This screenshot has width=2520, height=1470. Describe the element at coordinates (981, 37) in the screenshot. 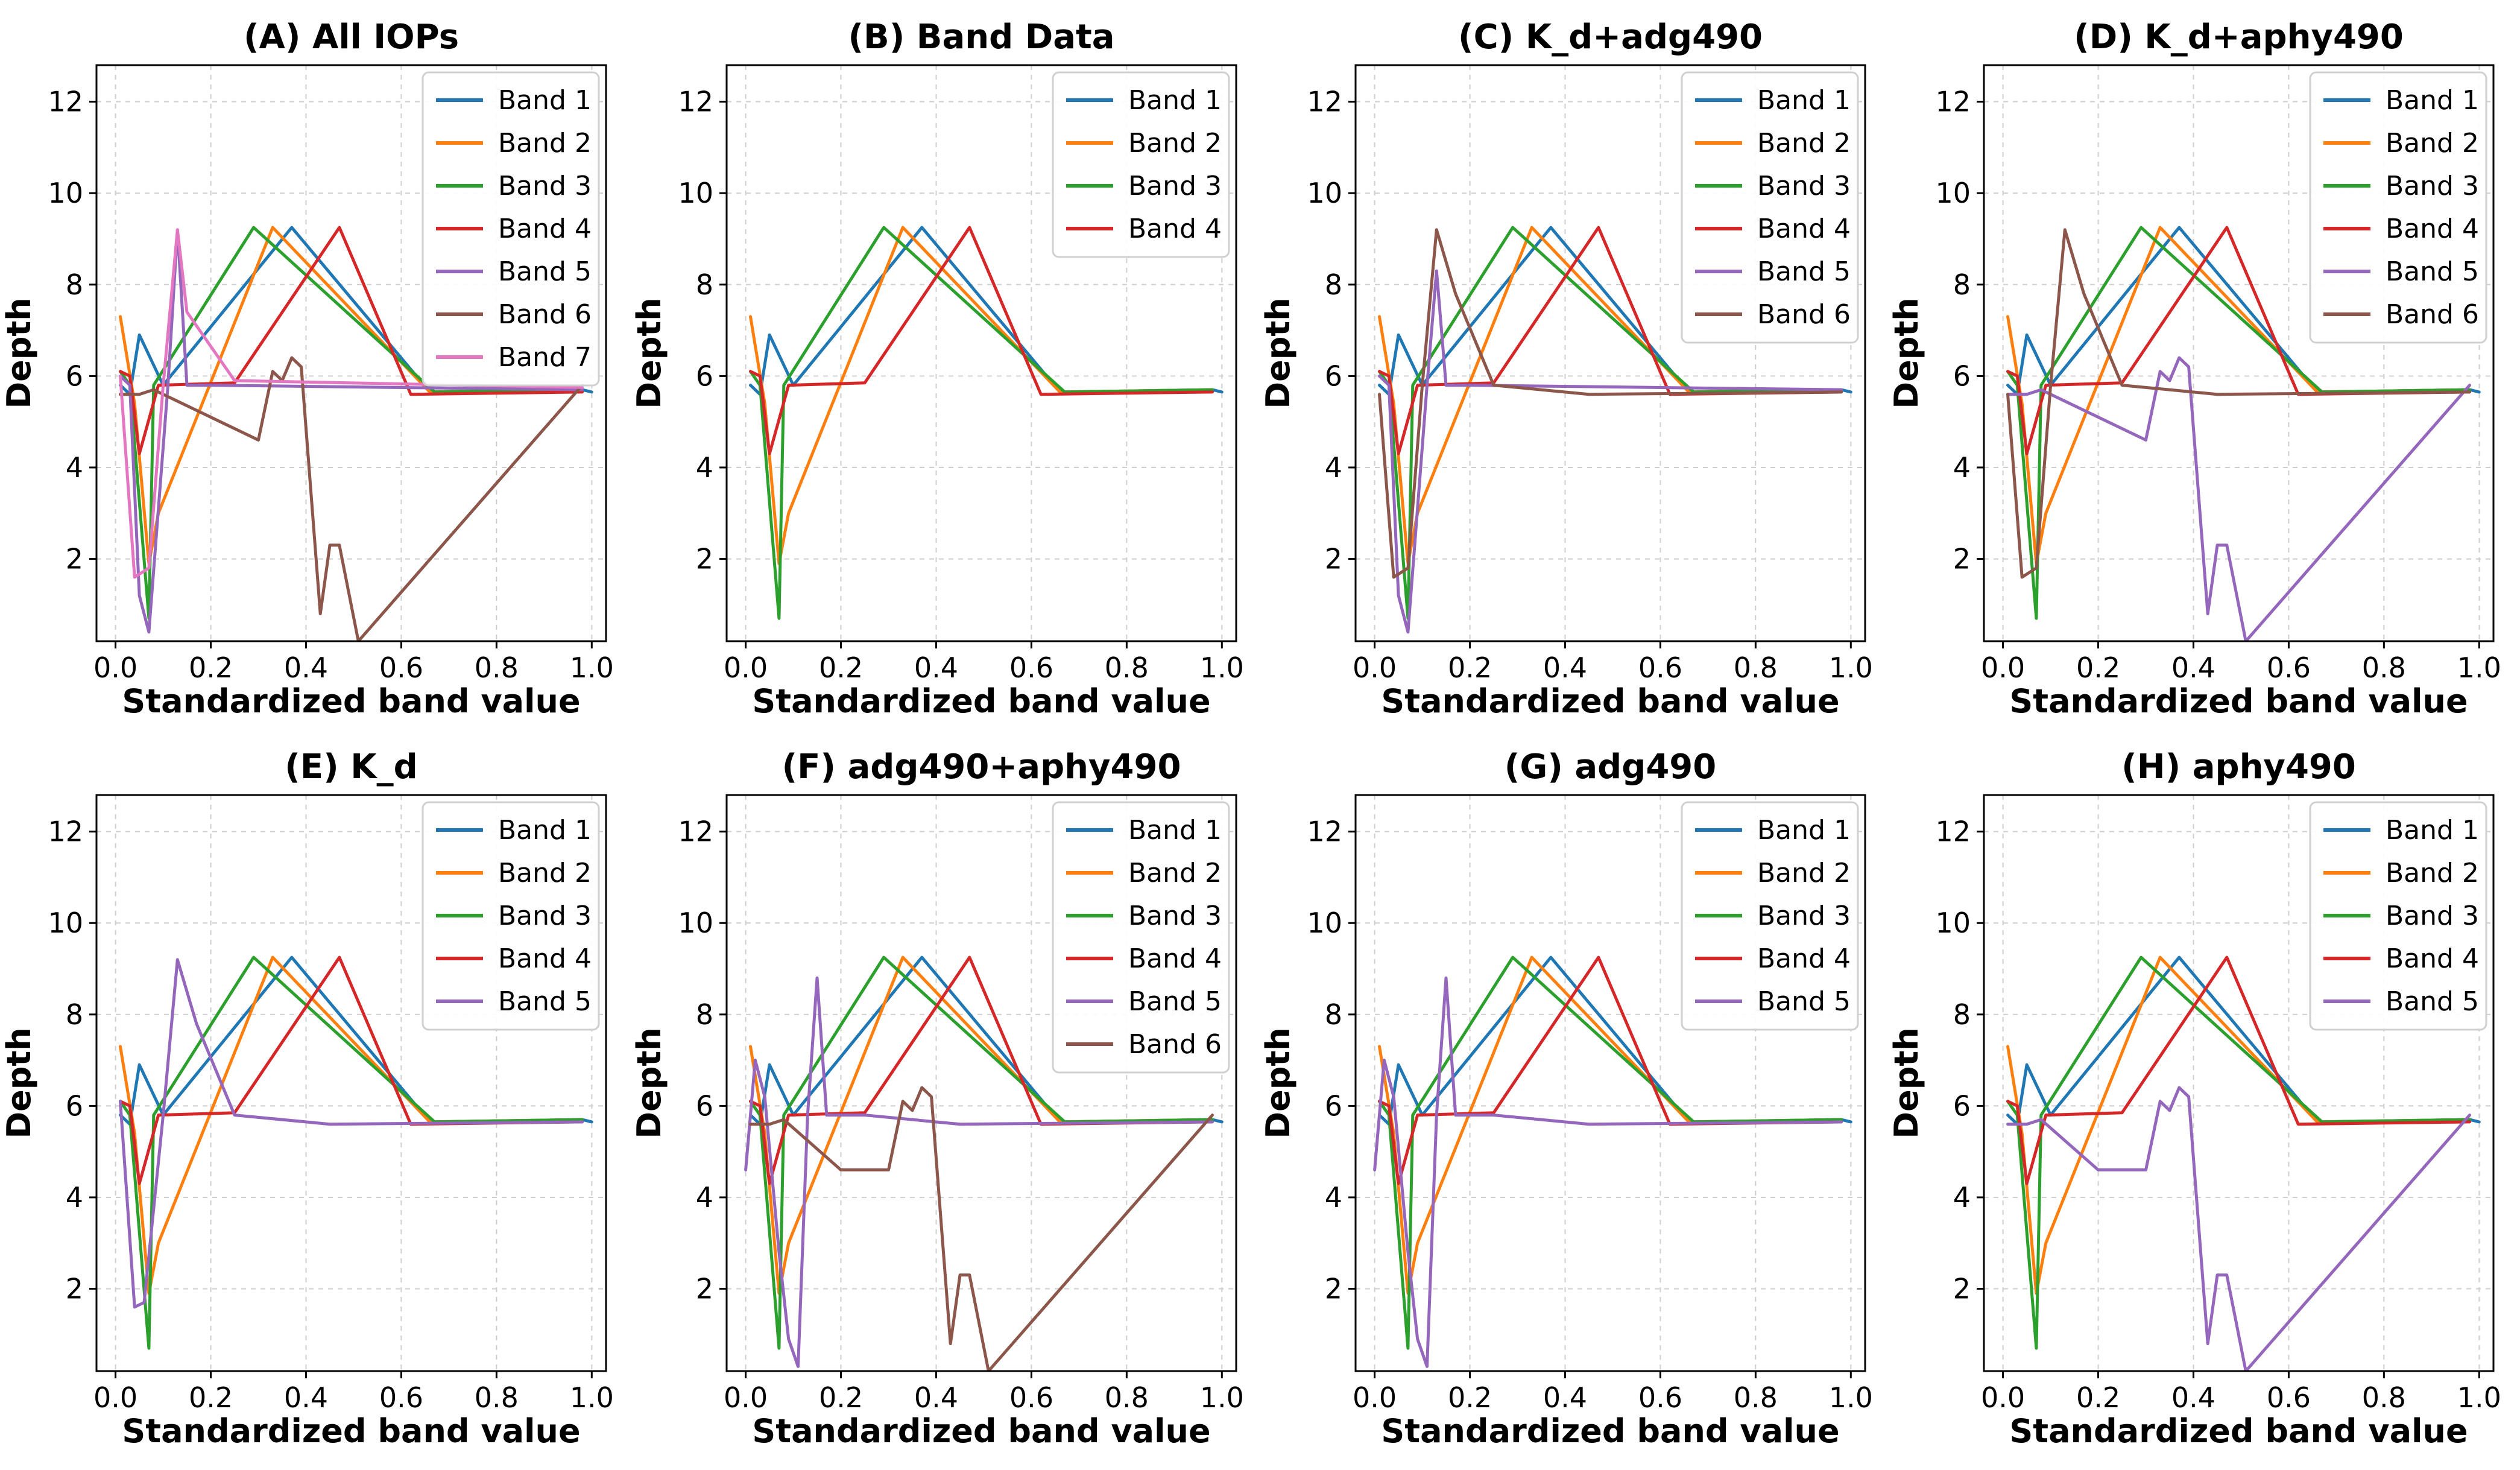

I see `panel-title: (B) Band Data` at that location.